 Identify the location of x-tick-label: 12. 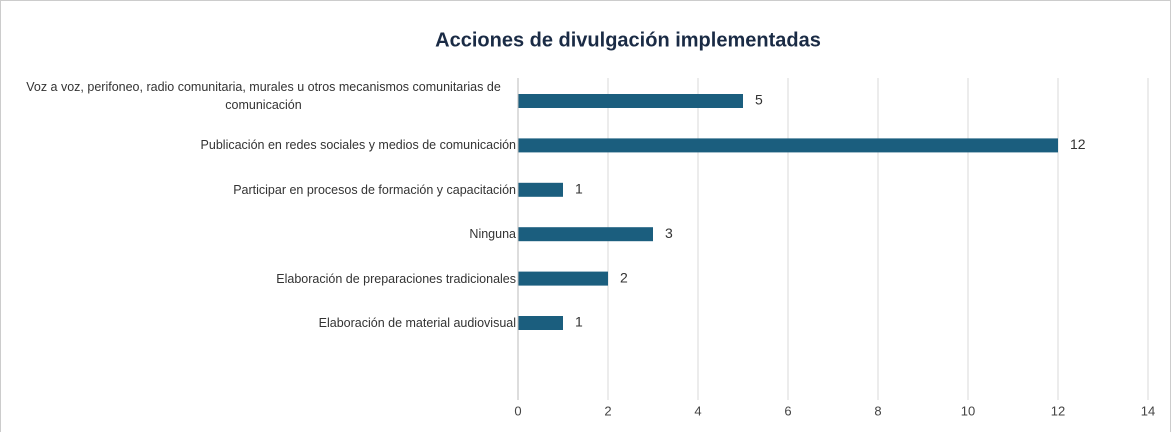
(1058, 410).